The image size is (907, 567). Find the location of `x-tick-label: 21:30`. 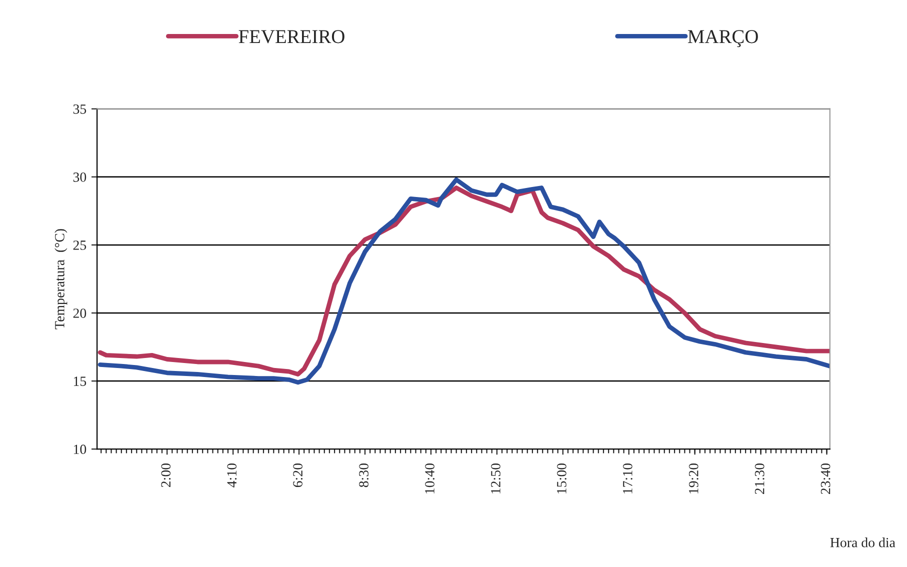

x-tick-label: 21:30 is located at coordinates (759, 478).